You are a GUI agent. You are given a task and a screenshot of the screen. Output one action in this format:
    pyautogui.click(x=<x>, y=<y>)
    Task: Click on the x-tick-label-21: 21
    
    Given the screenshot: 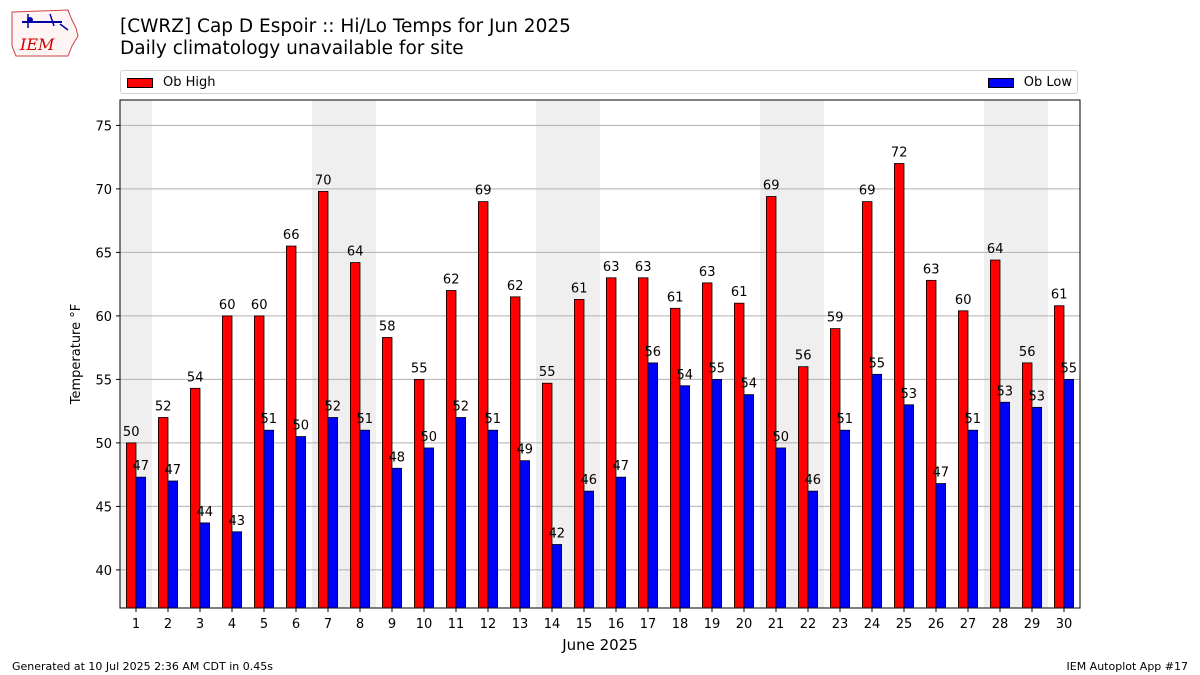 What is the action you would take?
    pyautogui.click(x=776, y=624)
    